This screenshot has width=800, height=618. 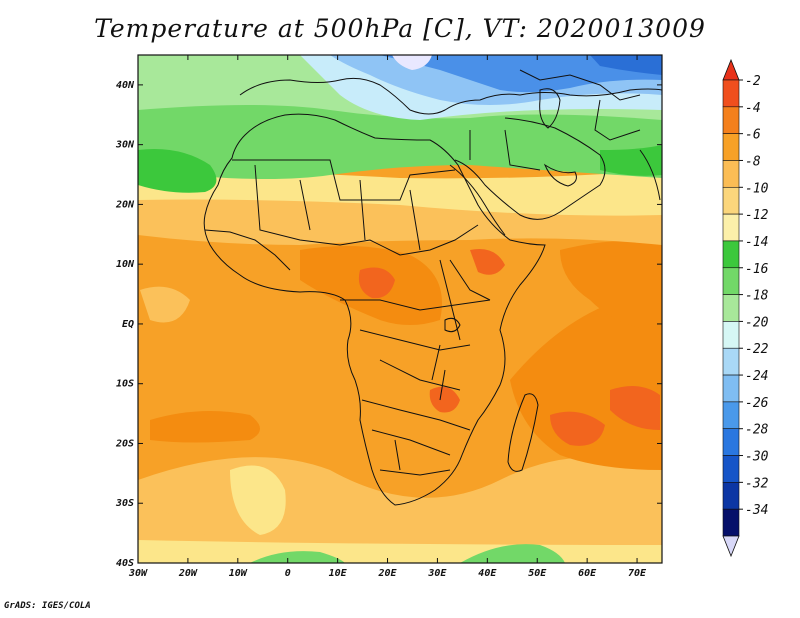 I want to click on colorbar-label: -34, so click(x=756, y=510).